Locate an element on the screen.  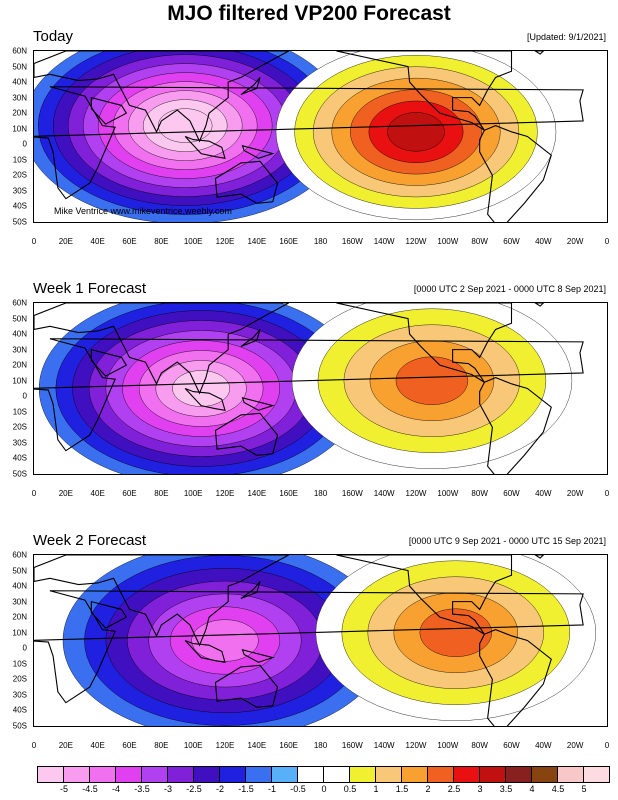
panel-title: Today is located at coordinates (53, 36).